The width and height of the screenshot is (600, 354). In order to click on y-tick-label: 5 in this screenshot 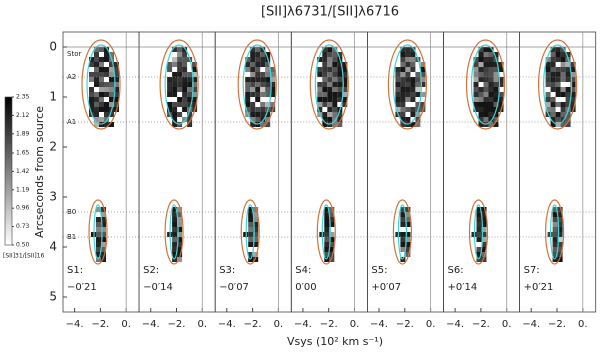, I will do `click(53, 297)`.